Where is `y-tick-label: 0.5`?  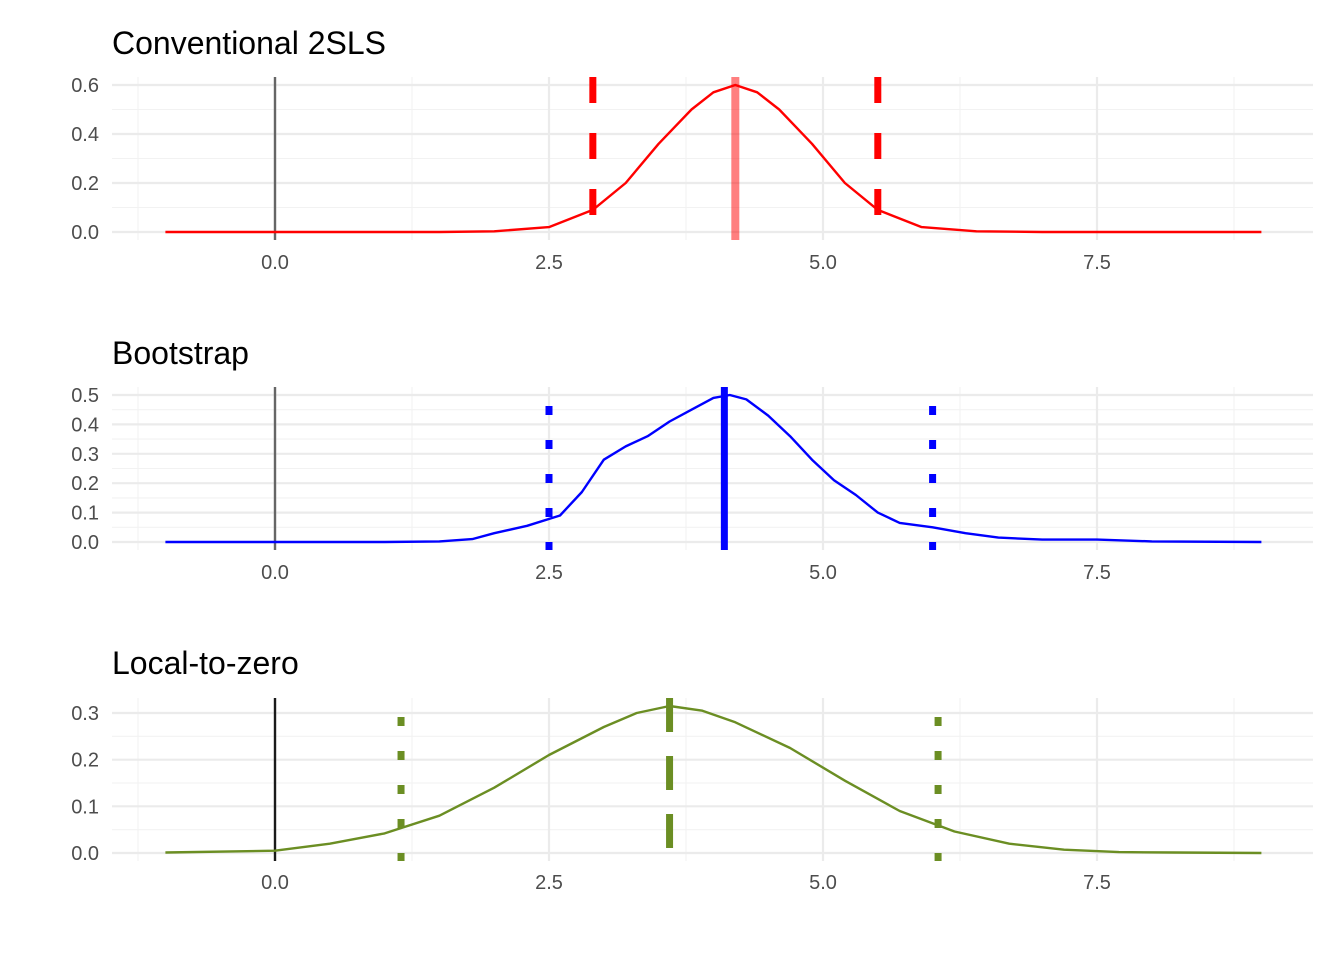
y-tick-label: 0.5 is located at coordinates (85, 396).